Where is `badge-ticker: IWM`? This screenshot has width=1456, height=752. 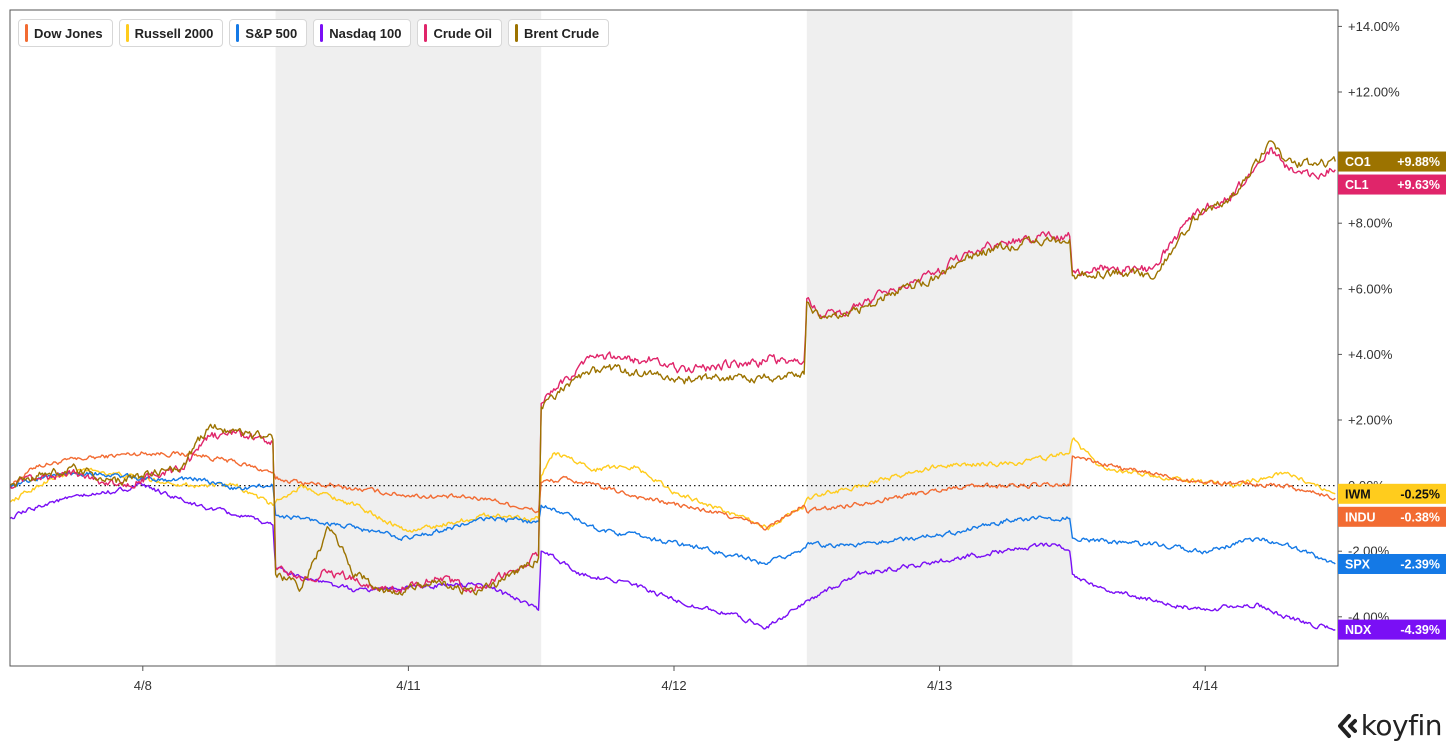 badge-ticker: IWM is located at coordinates (1358, 494).